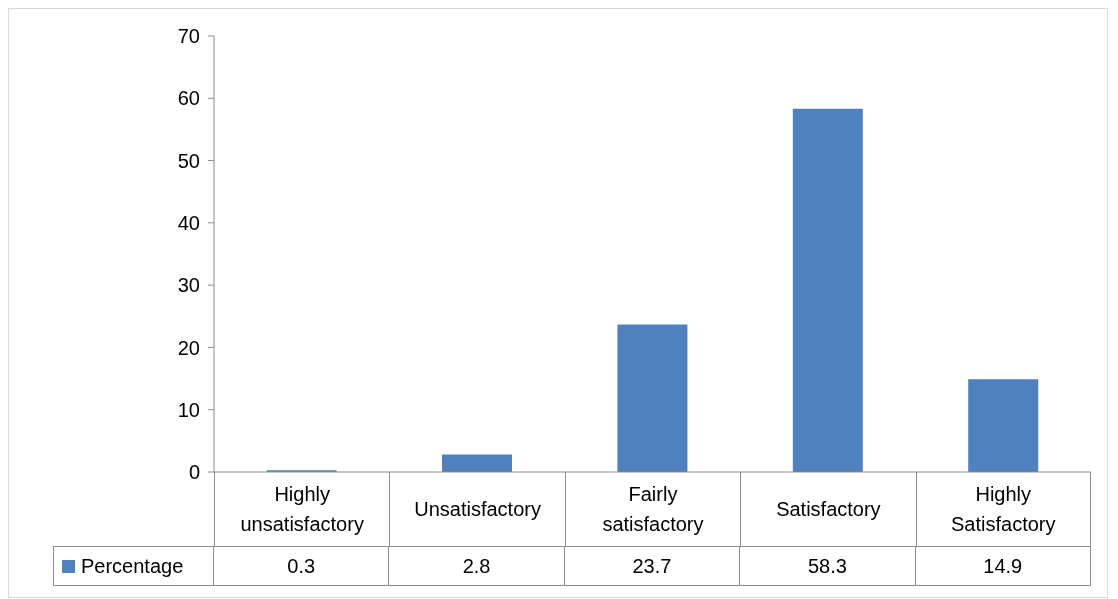 This screenshot has width=1118, height=599. I want to click on data-label: 0.3, so click(302, 566).